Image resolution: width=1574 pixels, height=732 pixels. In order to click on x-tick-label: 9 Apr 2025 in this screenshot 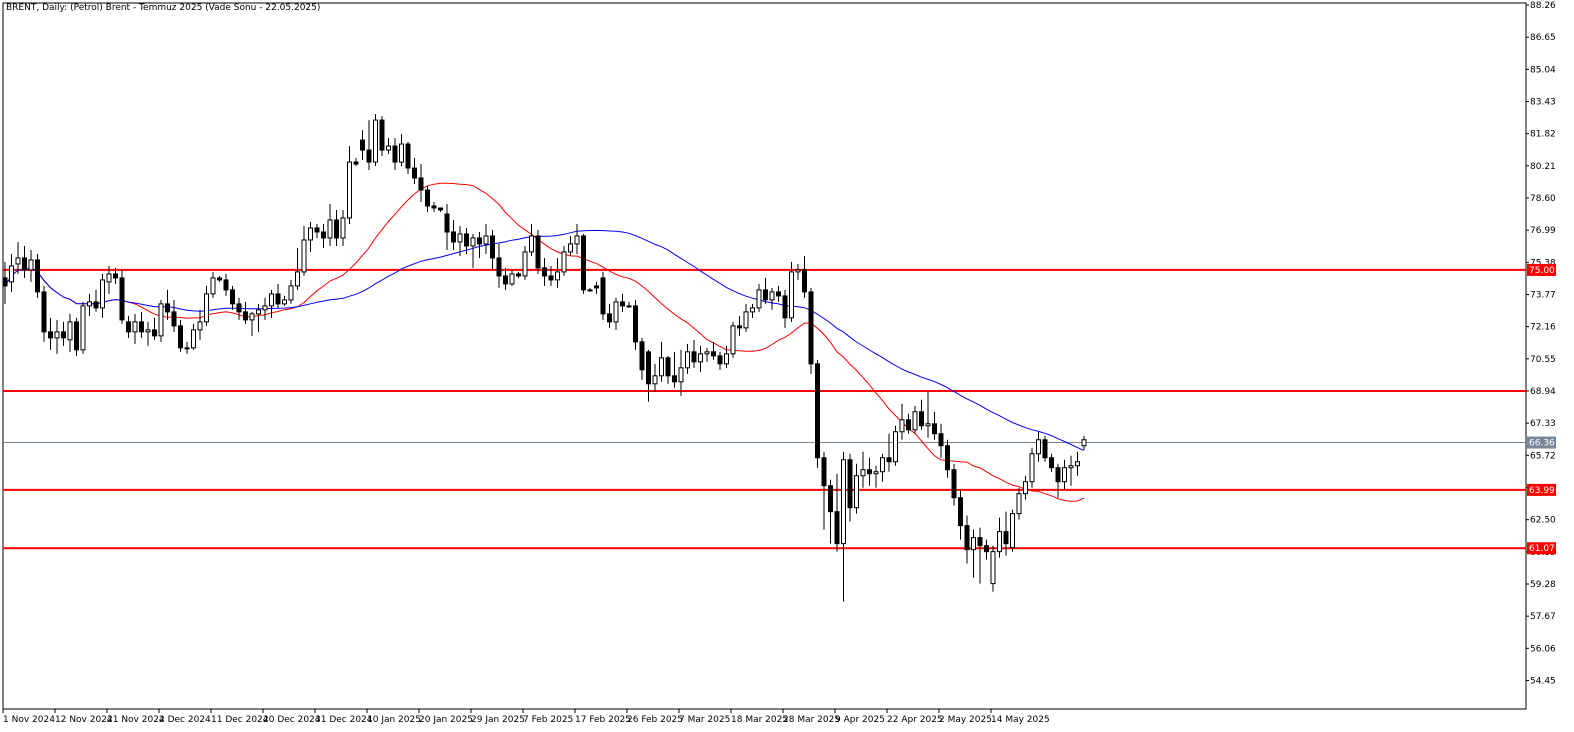, I will do `click(860, 720)`.